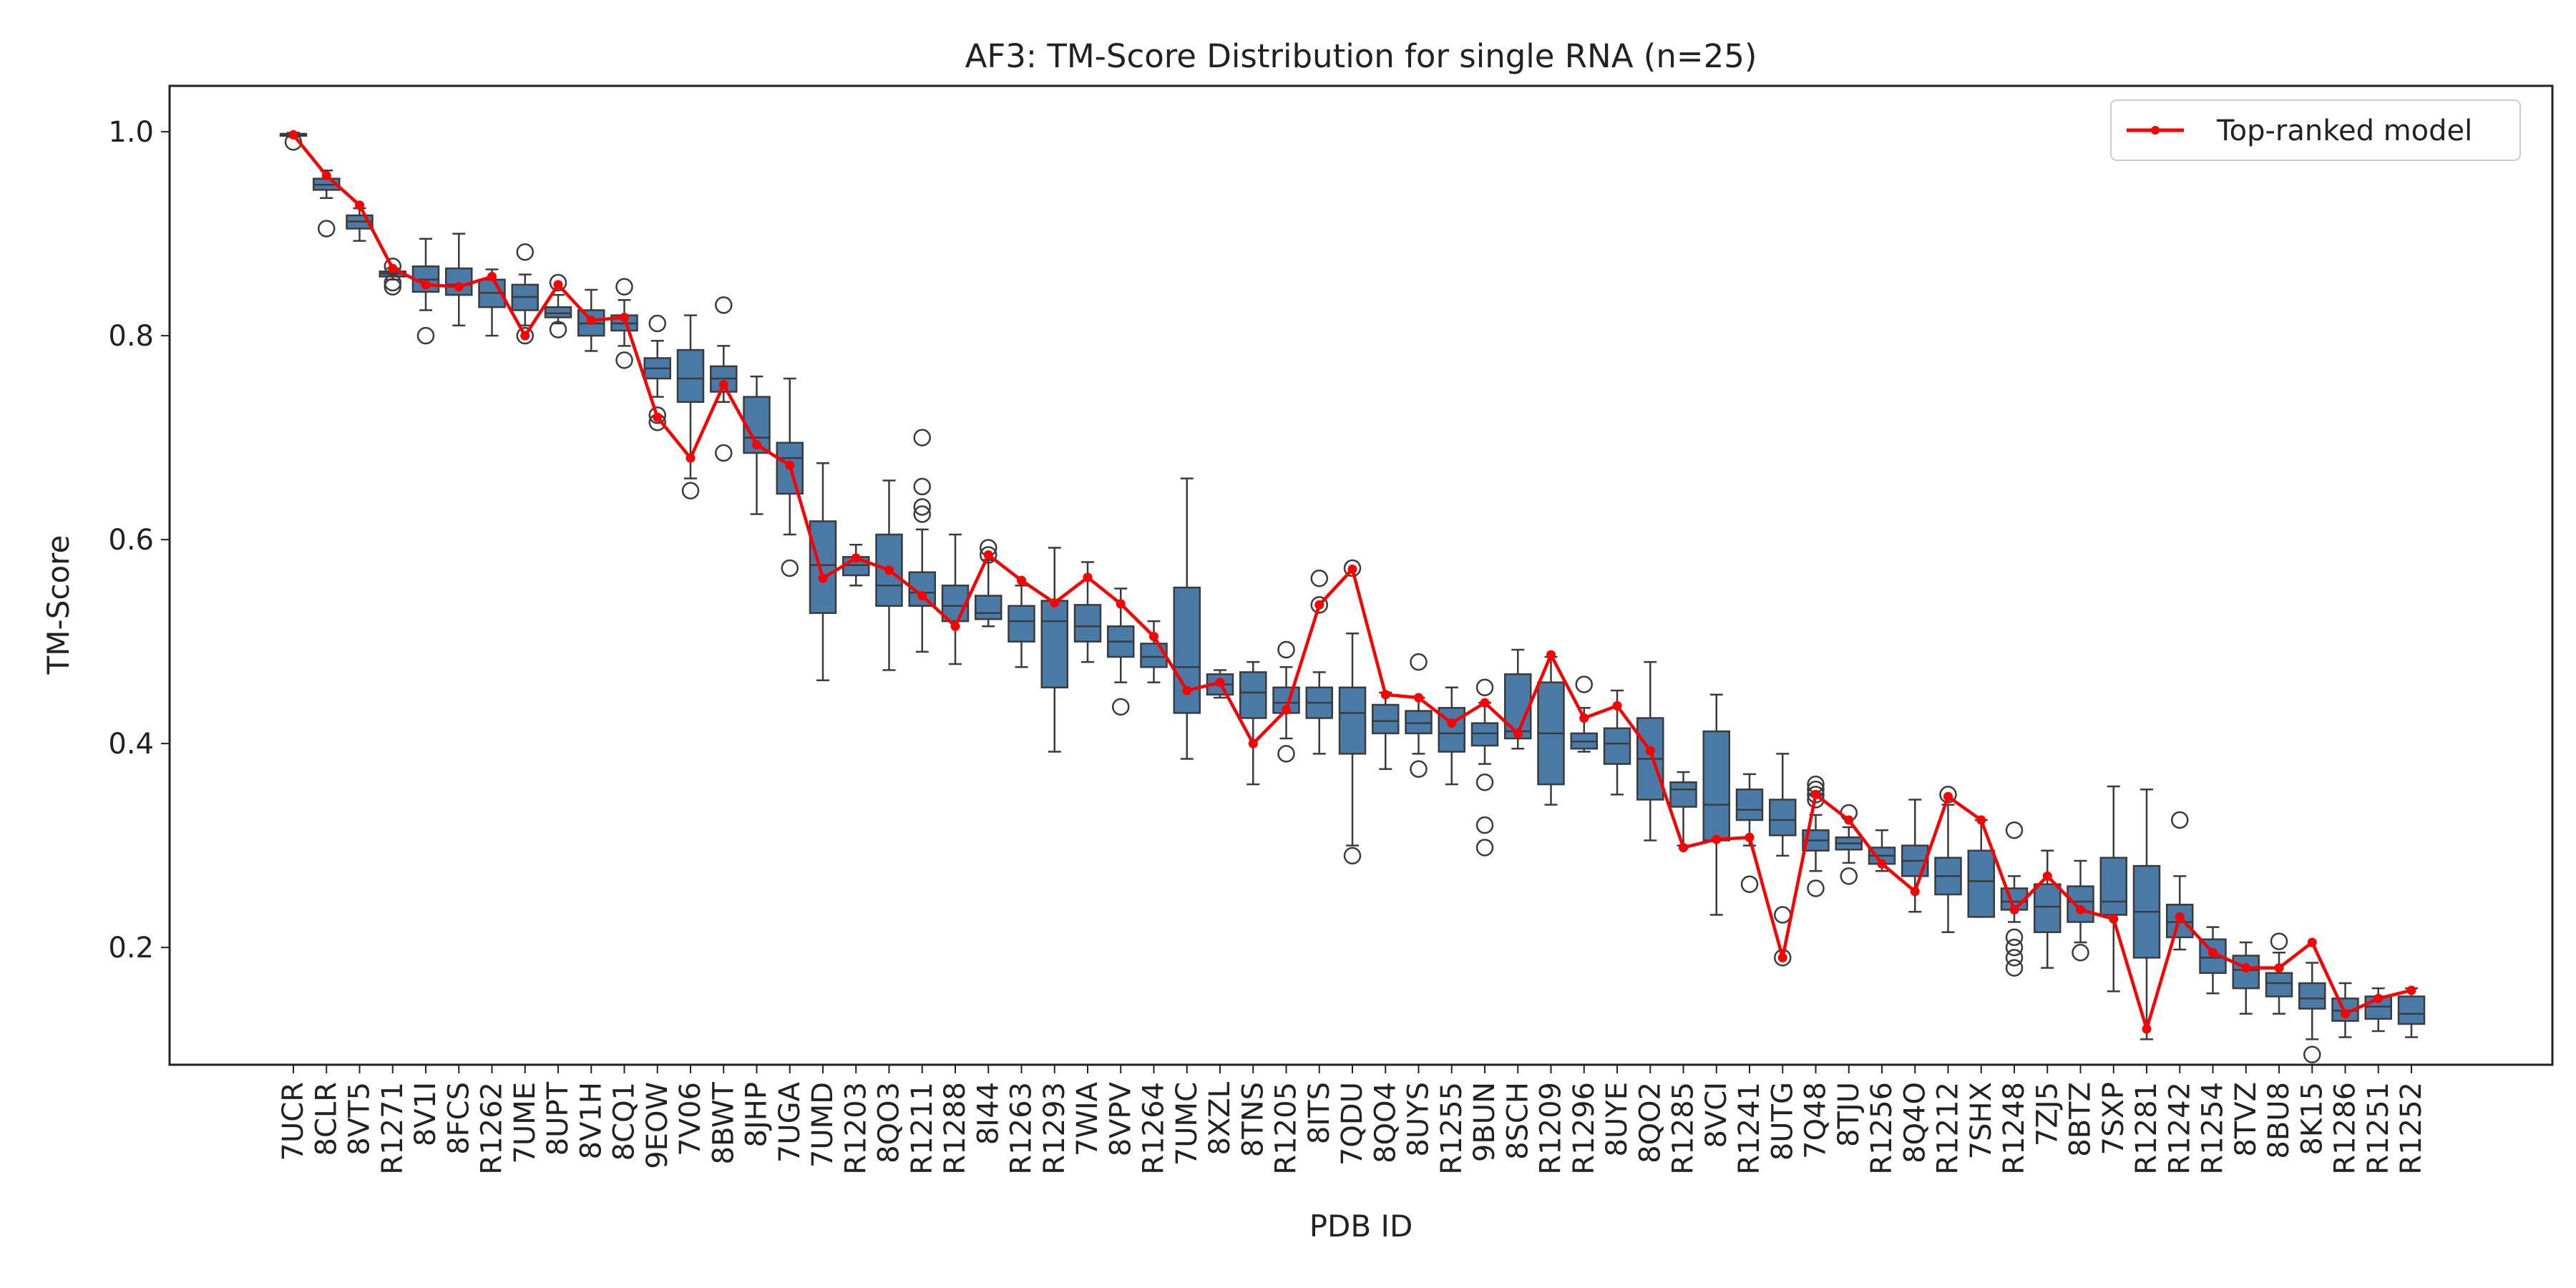 The image size is (2576, 1288). What do you see at coordinates (2344, 130) in the screenshot?
I see `legend-label: Top-ranked model` at bounding box center [2344, 130].